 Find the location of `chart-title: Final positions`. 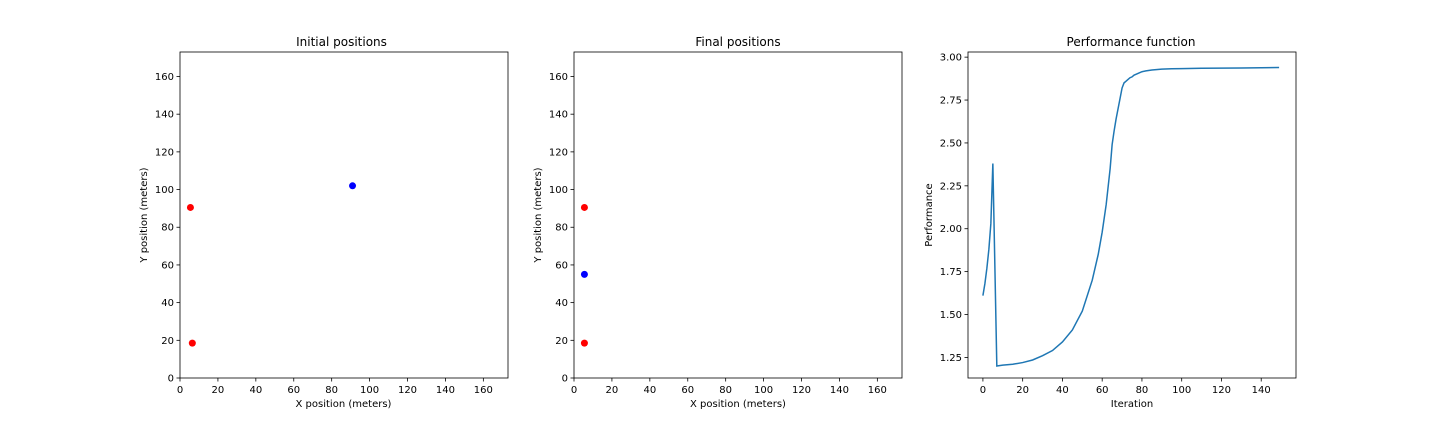

chart-title: Final positions is located at coordinates (737, 42).